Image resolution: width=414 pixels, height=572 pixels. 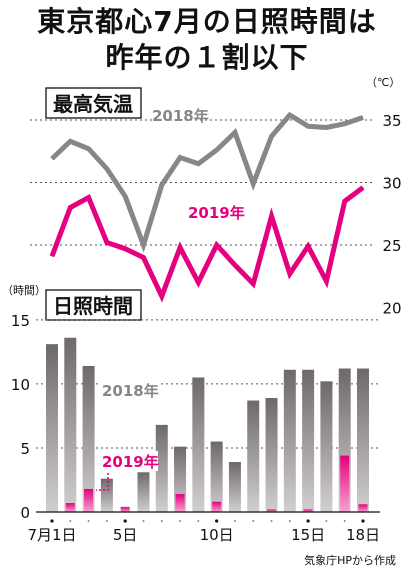 I want to click on series-label-2018-sunshine: 2018年, so click(x=130, y=391).